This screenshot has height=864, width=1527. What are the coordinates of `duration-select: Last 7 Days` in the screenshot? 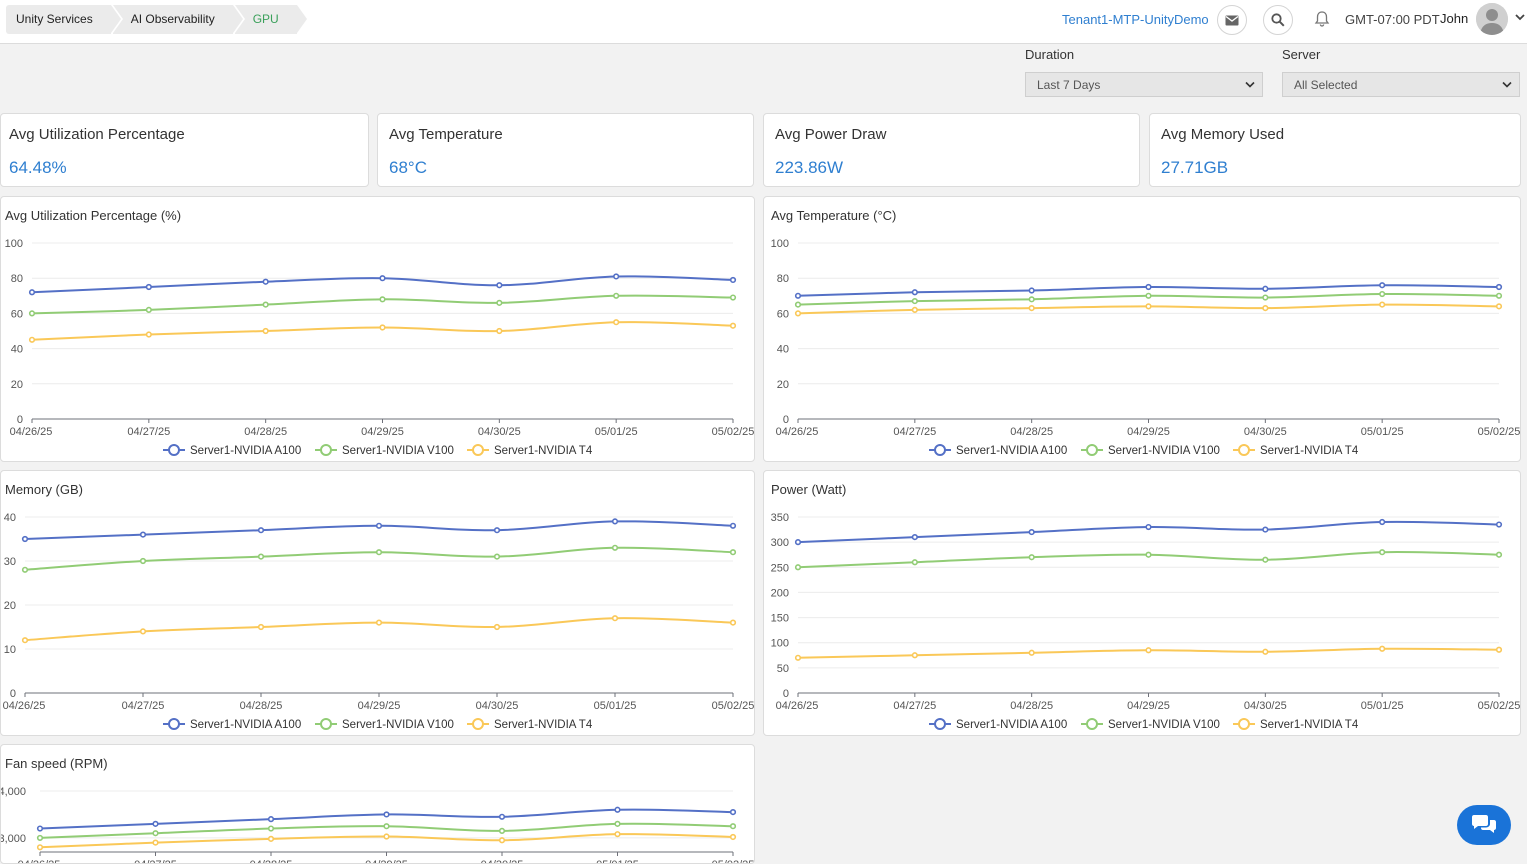 It's located at (1144, 84).